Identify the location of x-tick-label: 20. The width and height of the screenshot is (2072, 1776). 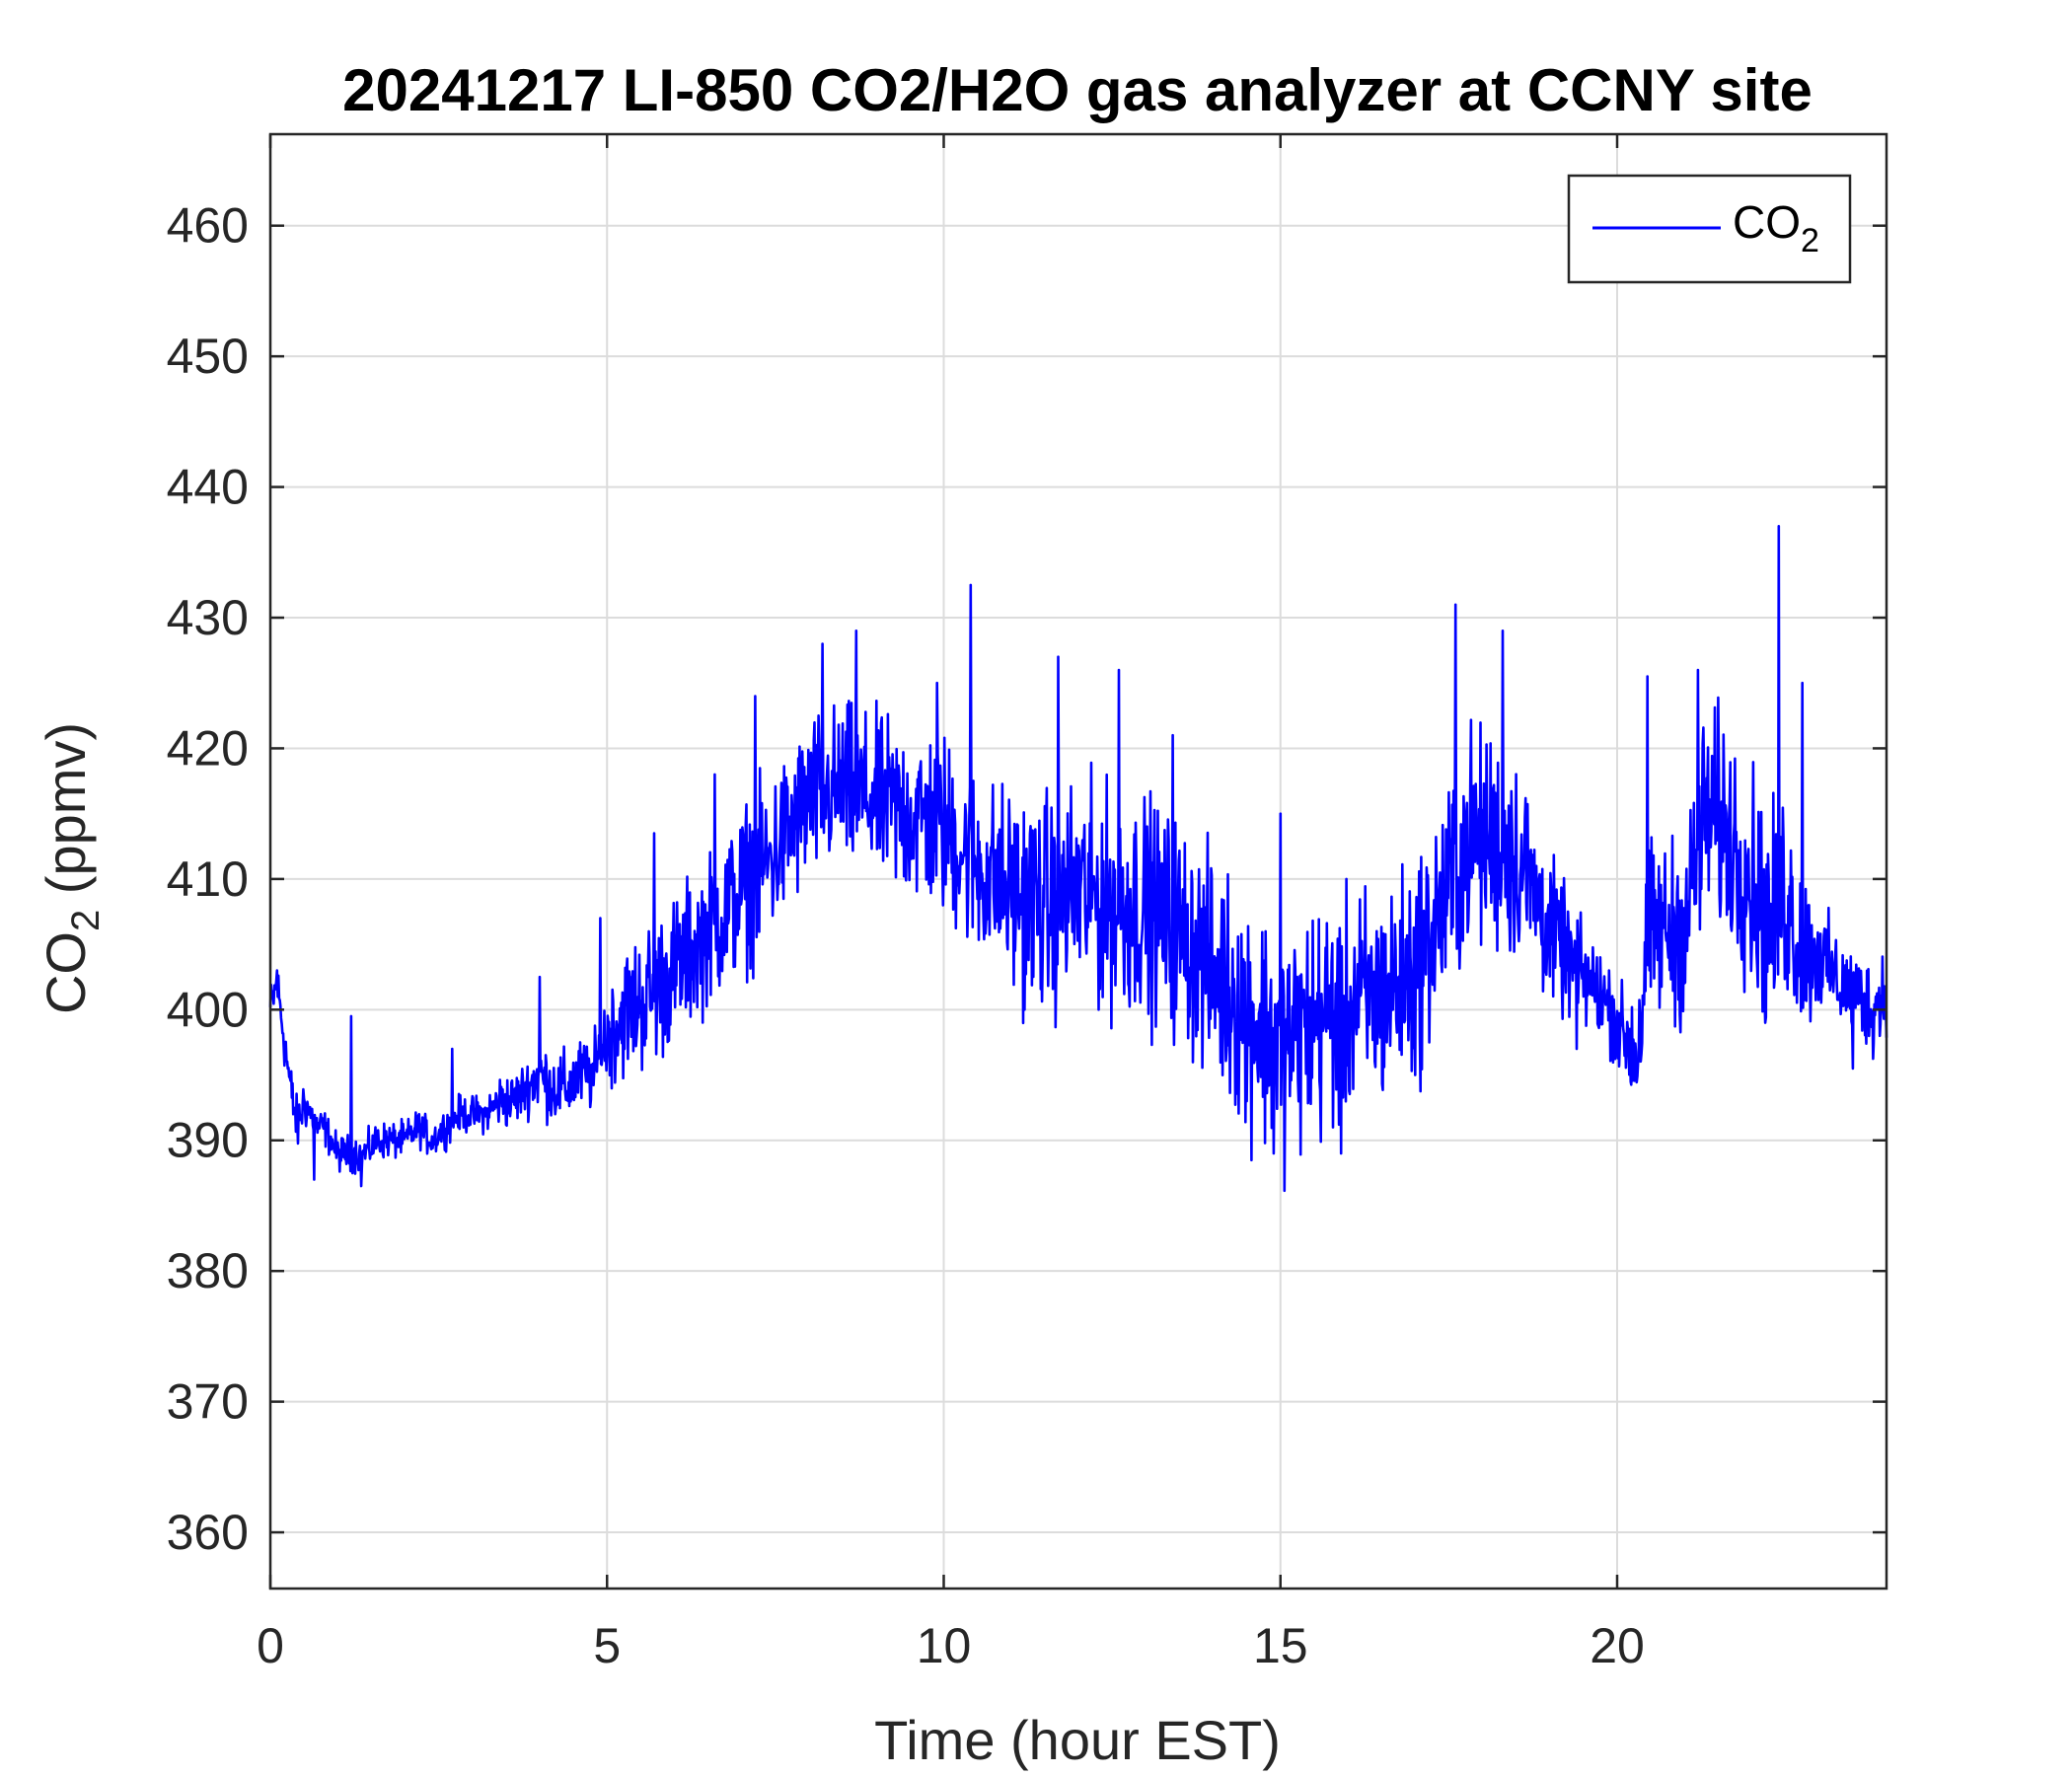
(1618, 1646).